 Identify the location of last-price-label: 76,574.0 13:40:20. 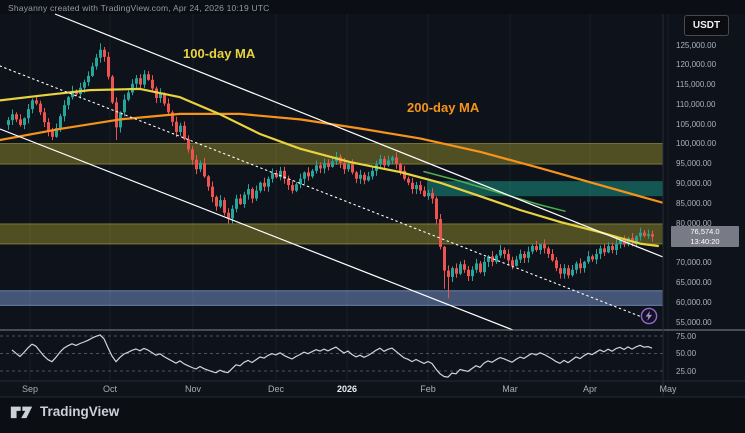
(705, 236).